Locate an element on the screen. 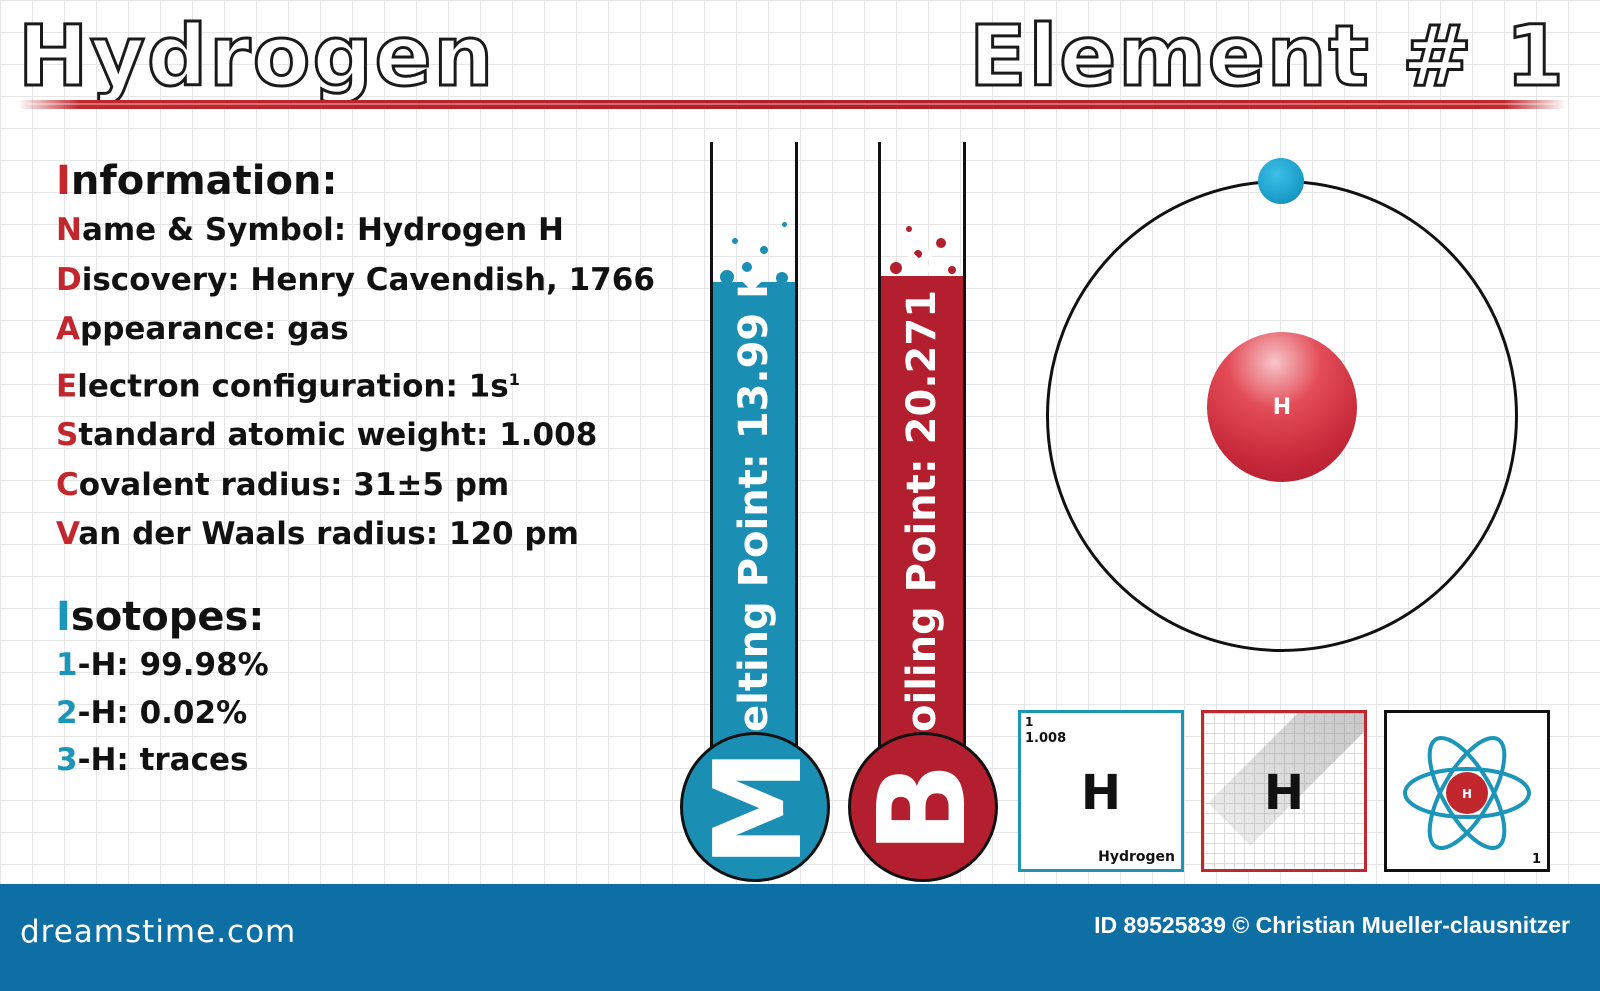 This screenshot has width=1600, height=991. isotopes-heading: Isotopes: is located at coordinates (162, 617).